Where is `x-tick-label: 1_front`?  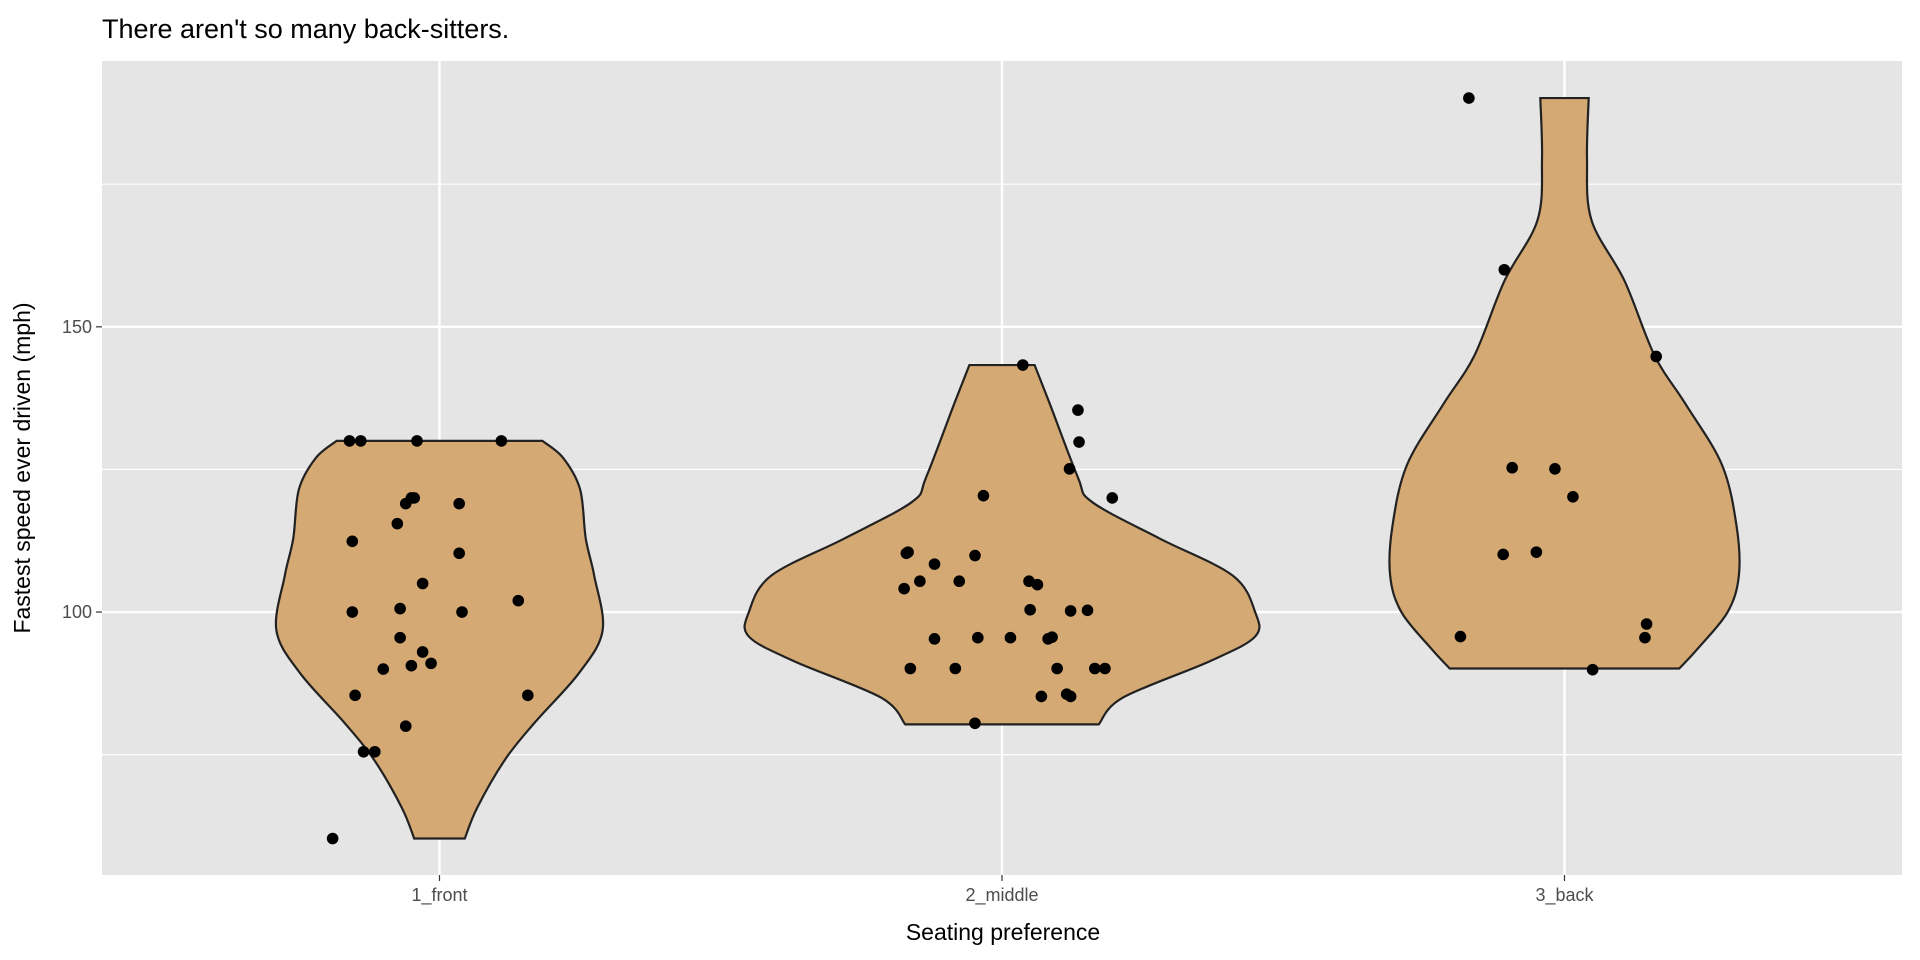 x-tick-label: 1_front is located at coordinates (439, 895).